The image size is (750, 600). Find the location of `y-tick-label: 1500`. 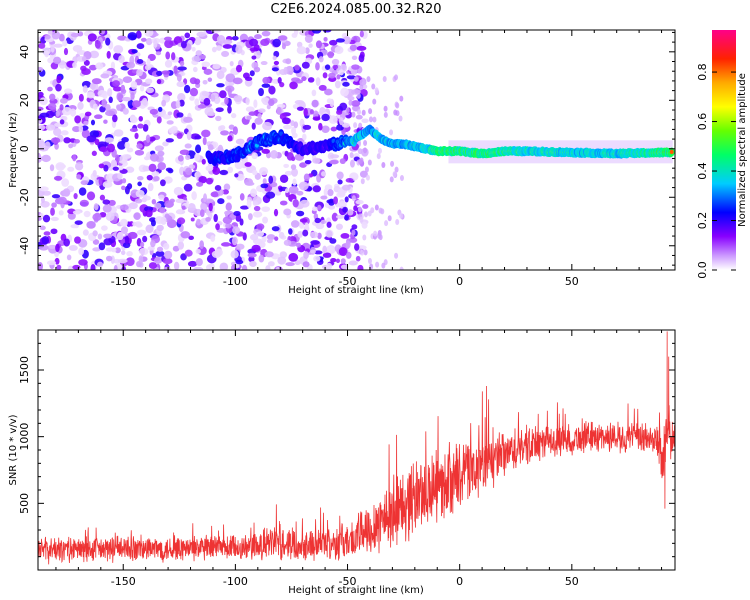

y-tick-label: 1500 is located at coordinates (24, 370).